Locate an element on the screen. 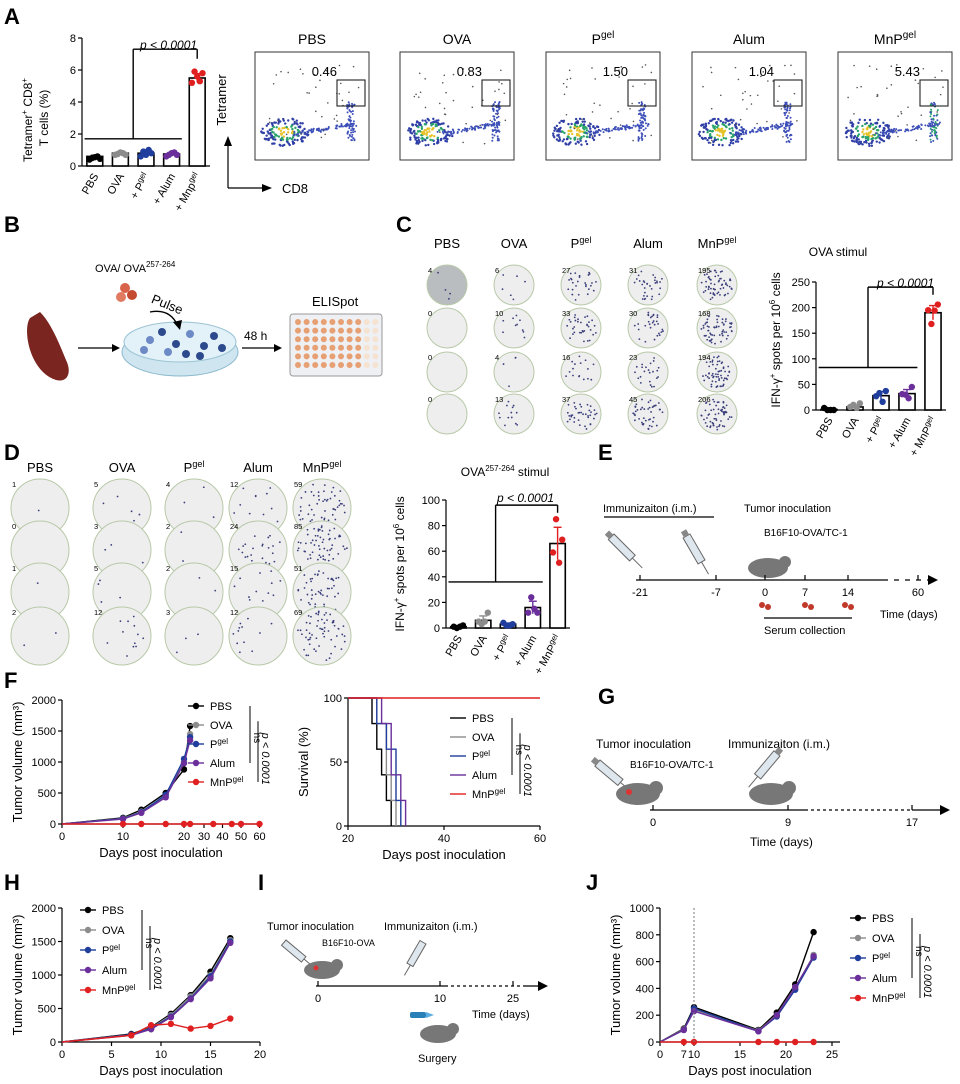 This screenshot has width=960, height=1084. elispot-count: 2 is located at coordinates (168, 526).